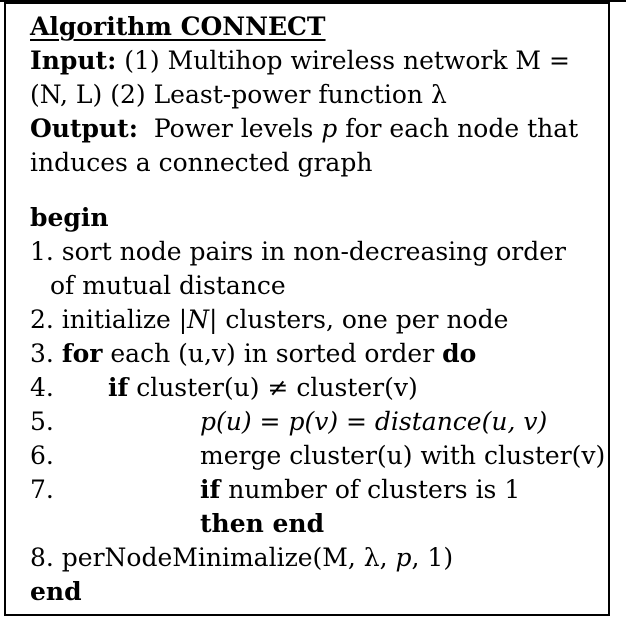 The image size is (626, 632). Describe the element at coordinates (370, 489) in the screenshot. I see `step-7-text: number of clusters is 1` at that location.